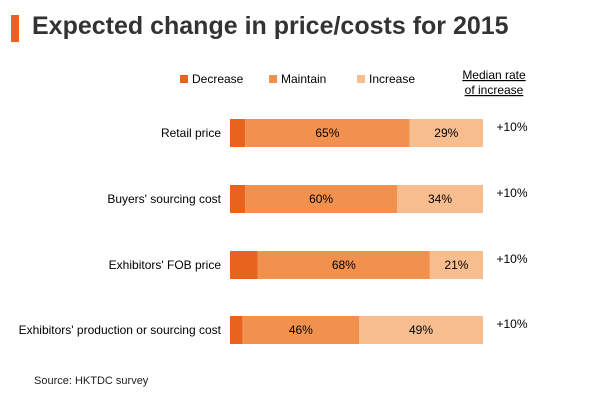 Image resolution: width=600 pixels, height=403 pixels. What do you see at coordinates (392, 79) in the screenshot?
I see `legend-label: Increase` at bounding box center [392, 79].